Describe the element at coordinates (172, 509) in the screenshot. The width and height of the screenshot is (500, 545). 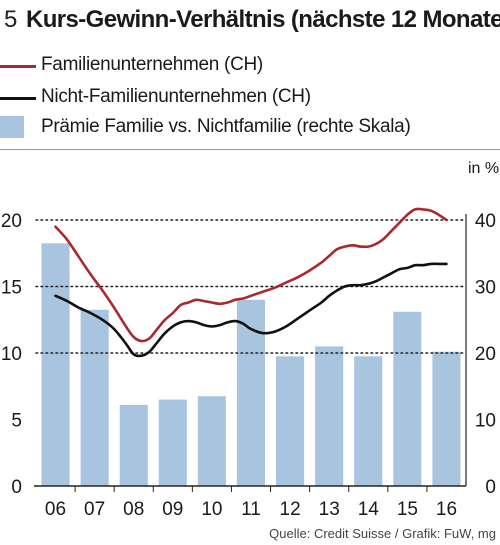
I see `x-tick-label-09: 09` at that location.